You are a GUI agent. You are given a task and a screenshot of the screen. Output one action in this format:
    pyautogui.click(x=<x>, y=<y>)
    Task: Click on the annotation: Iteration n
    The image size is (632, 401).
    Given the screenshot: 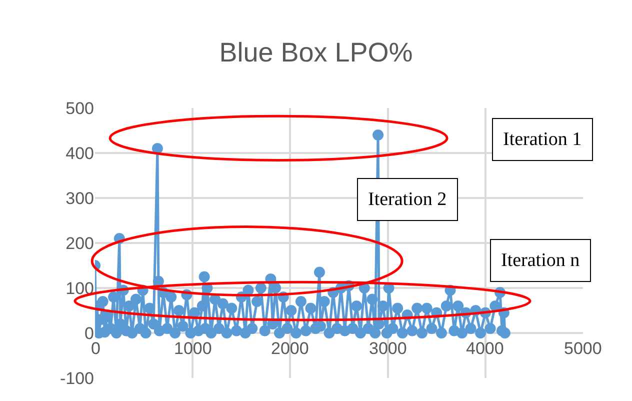 What is the action you would take?
    pyautogui.click(x=540, y=260)
    